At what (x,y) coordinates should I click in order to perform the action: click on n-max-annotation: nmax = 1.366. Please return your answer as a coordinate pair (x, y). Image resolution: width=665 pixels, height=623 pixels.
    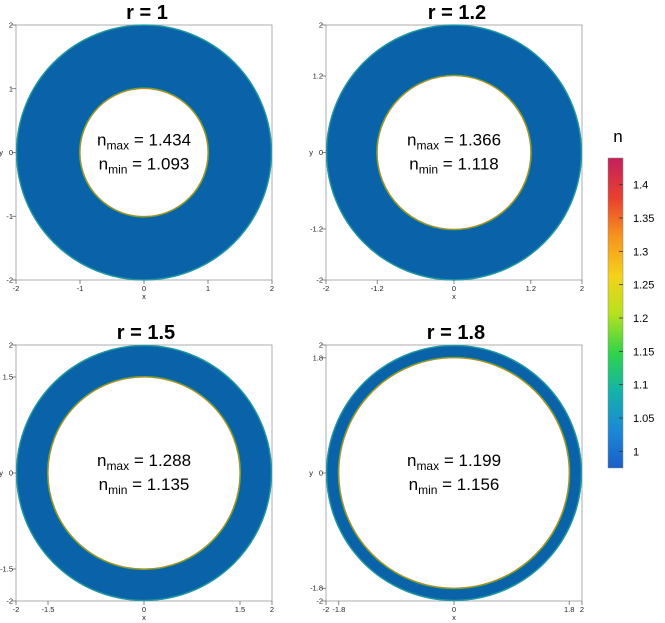
    Looking at the image, I should click on (454, 142).